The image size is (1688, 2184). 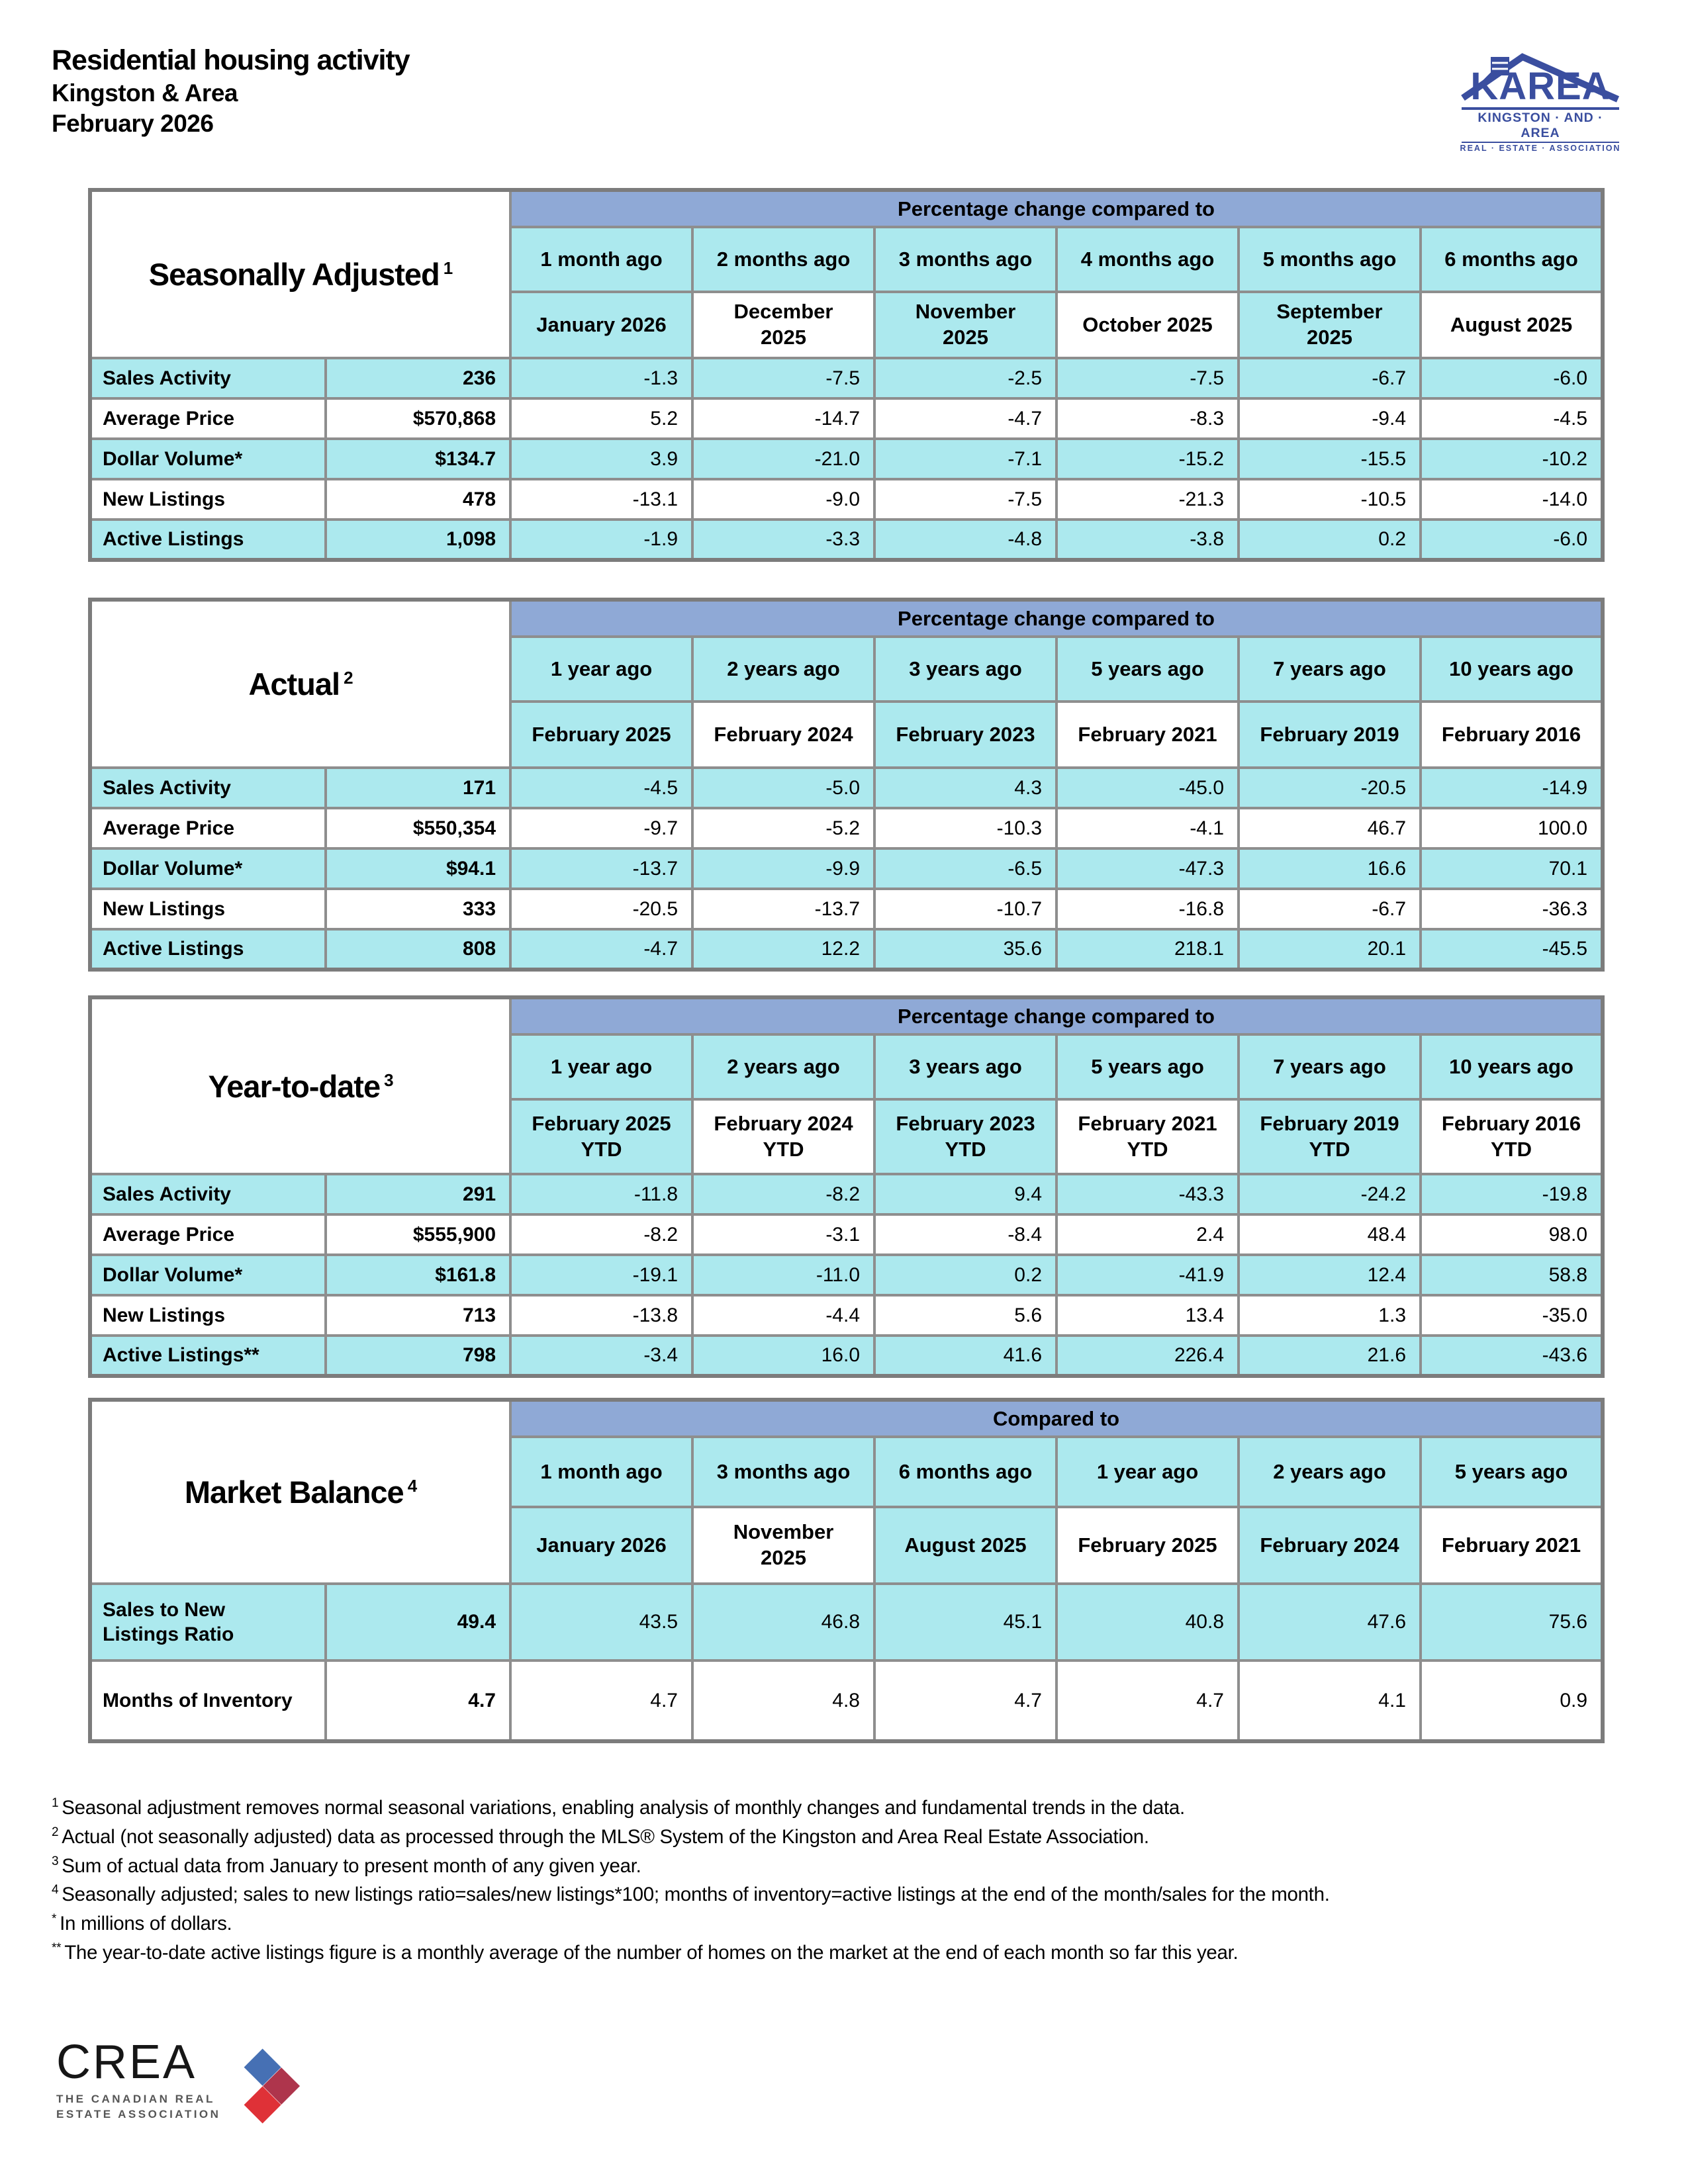 I want to click on column-header: 2 years ago, so click(x=783, y=669).